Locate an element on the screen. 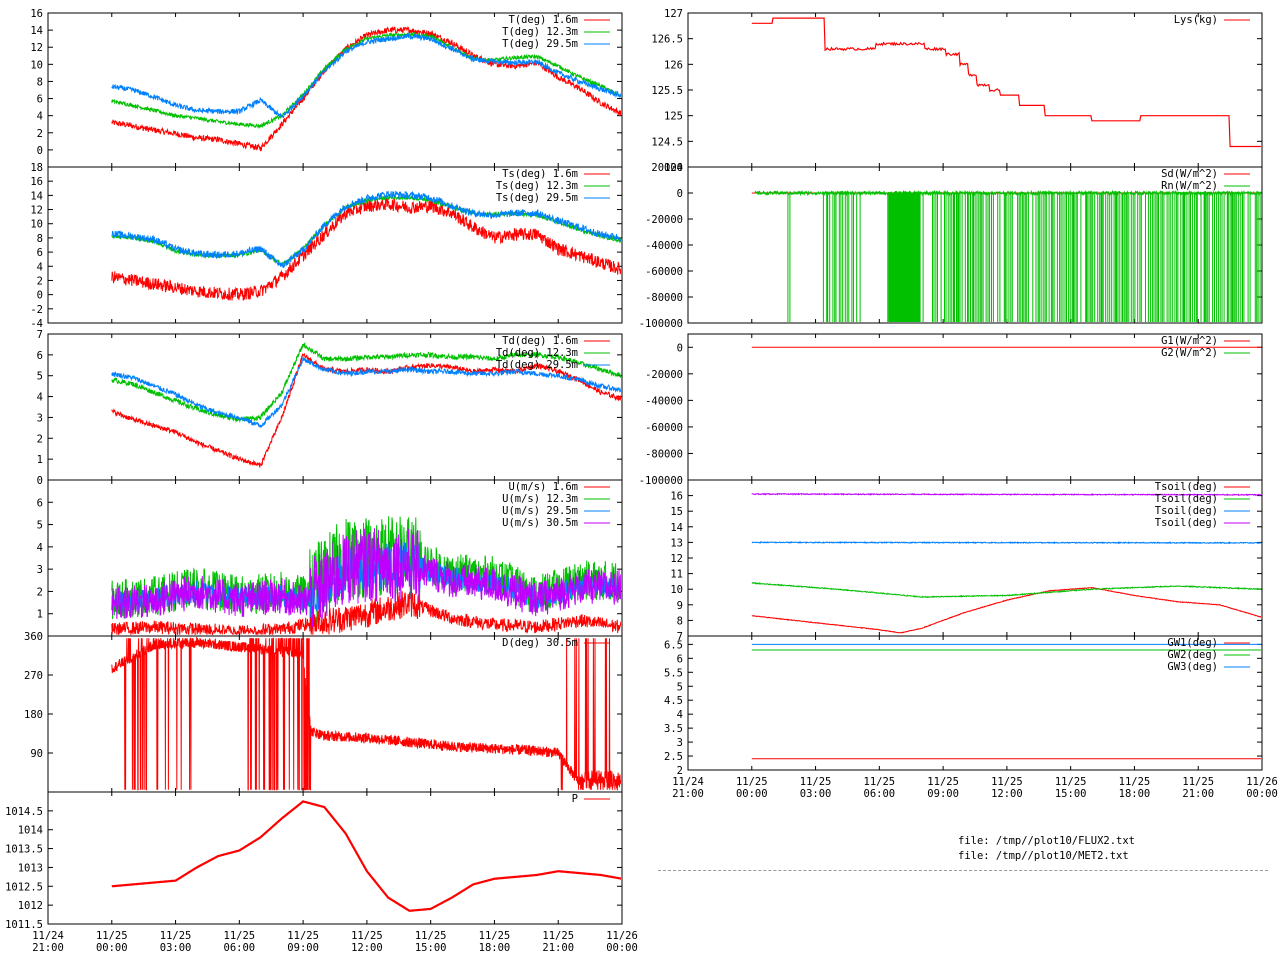  y-tick-label: -100000 is located at coordinates (661, 324).